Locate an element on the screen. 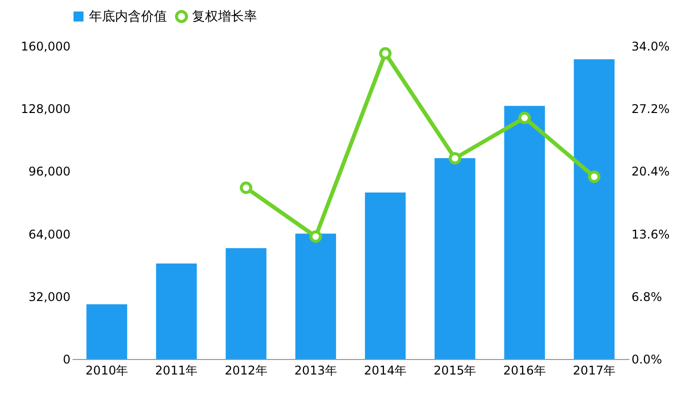 The width and height of the screenshot is (700, 396). y2-tick-label: 0.0% is located at coordinates (647, 359).